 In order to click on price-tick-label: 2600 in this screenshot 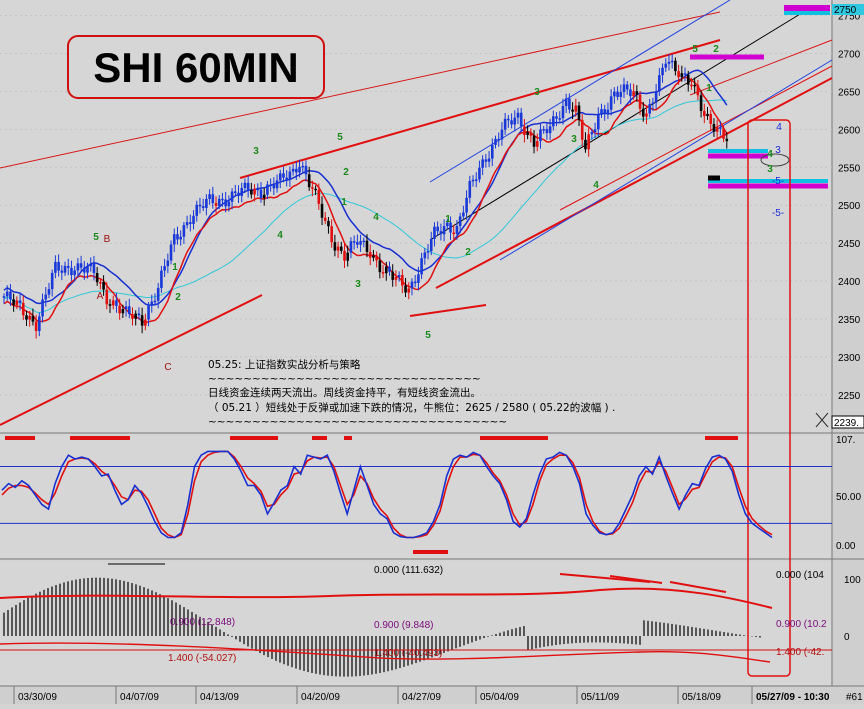, I will do `click(849, 130)`.